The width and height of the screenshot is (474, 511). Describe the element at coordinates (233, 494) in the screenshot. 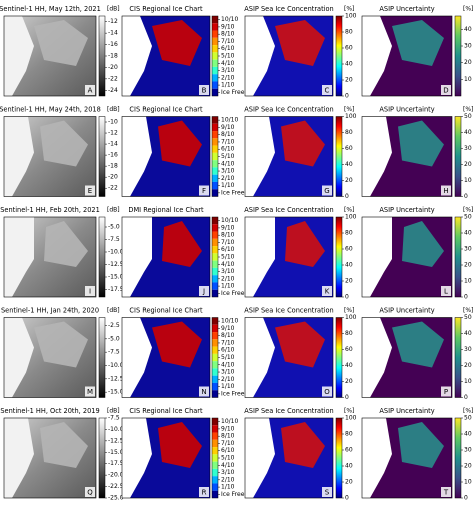

I see `colorbar-label: Ice Free` at that location.